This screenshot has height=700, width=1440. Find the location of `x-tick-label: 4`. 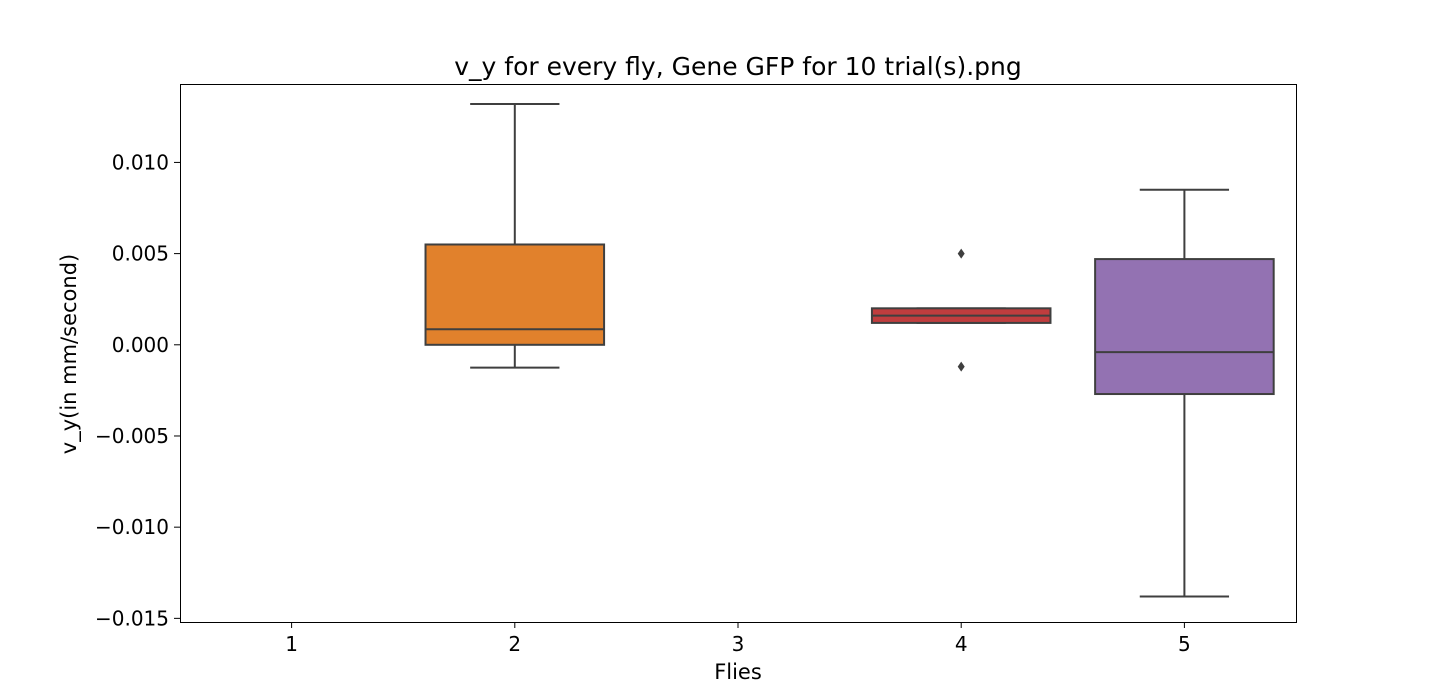

x-tick-label: 4 is located at coordinates (961, 644).